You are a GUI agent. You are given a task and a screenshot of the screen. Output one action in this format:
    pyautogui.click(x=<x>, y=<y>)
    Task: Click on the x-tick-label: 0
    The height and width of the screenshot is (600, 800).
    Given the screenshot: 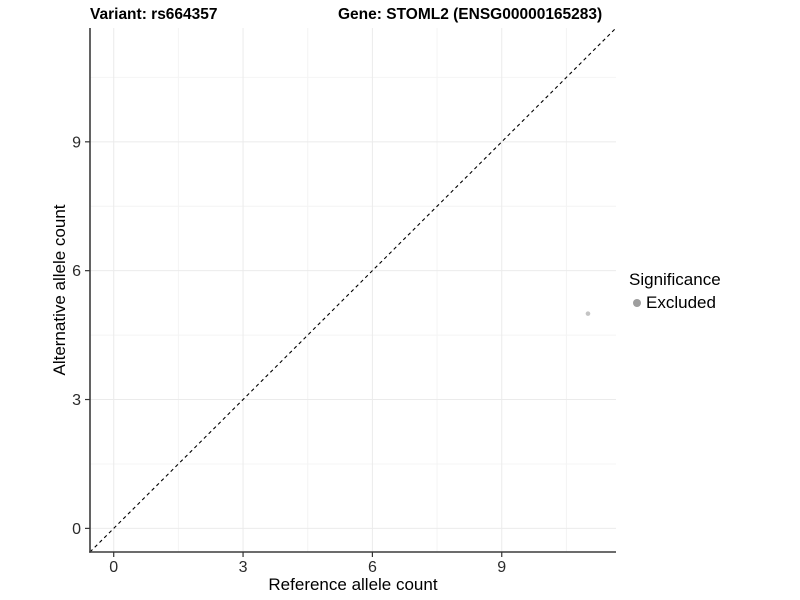 What is the action you would take?
    pyautogui.click(x=113, y=567)
    